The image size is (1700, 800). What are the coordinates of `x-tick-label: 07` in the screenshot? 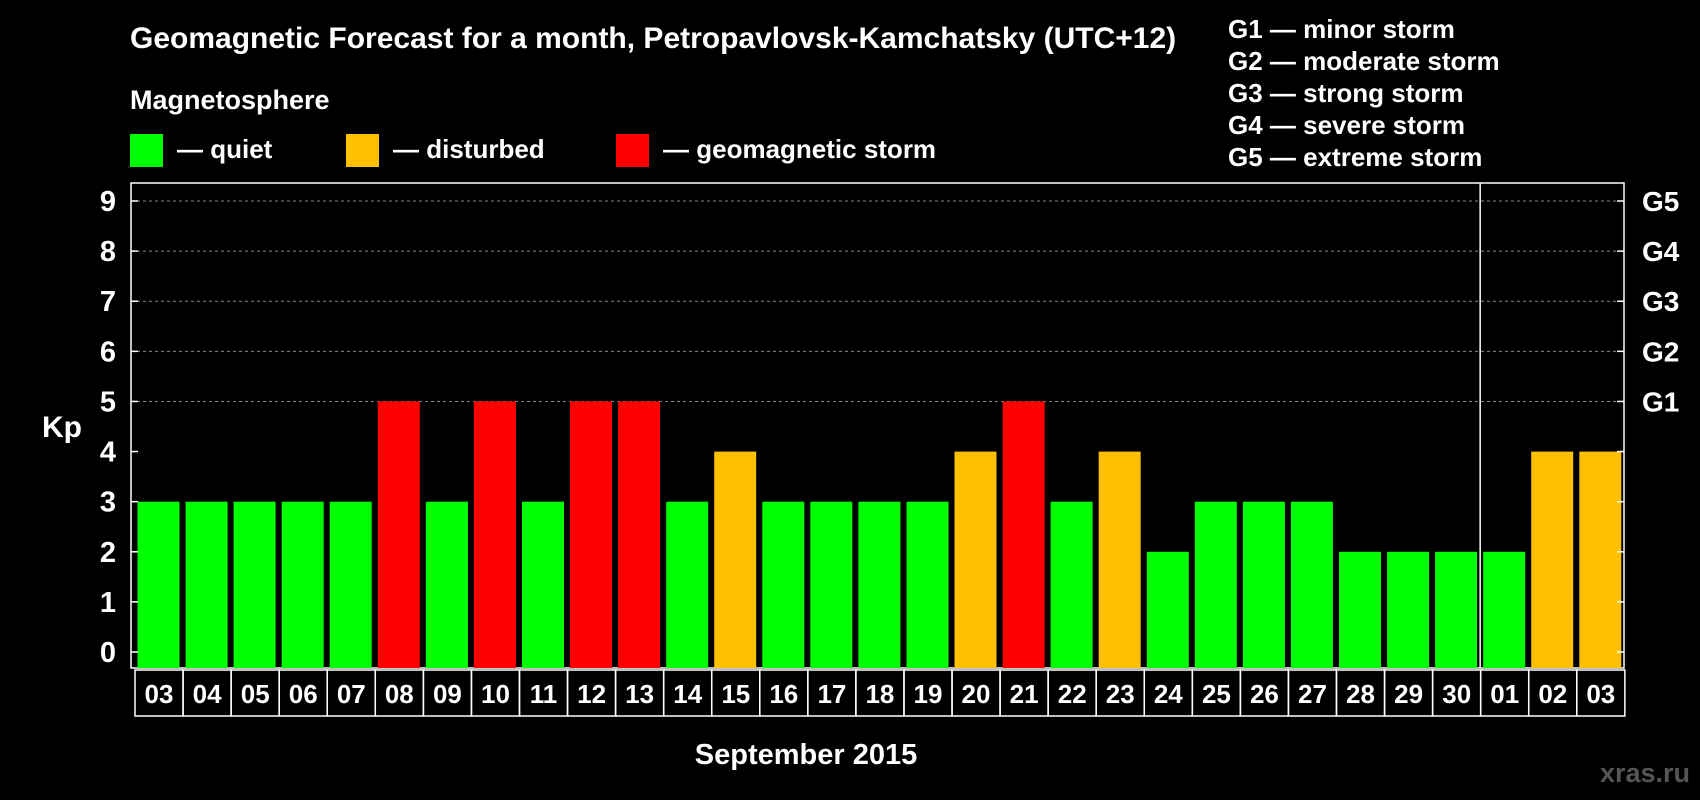 It's located at (351, 694).